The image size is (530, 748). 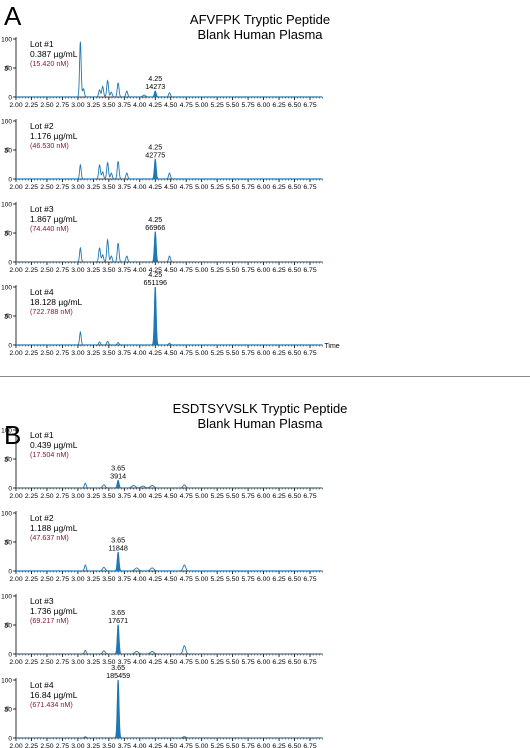 I want to click on concentration-label: 0.387 µg/mL, so click(x=54, y=54).